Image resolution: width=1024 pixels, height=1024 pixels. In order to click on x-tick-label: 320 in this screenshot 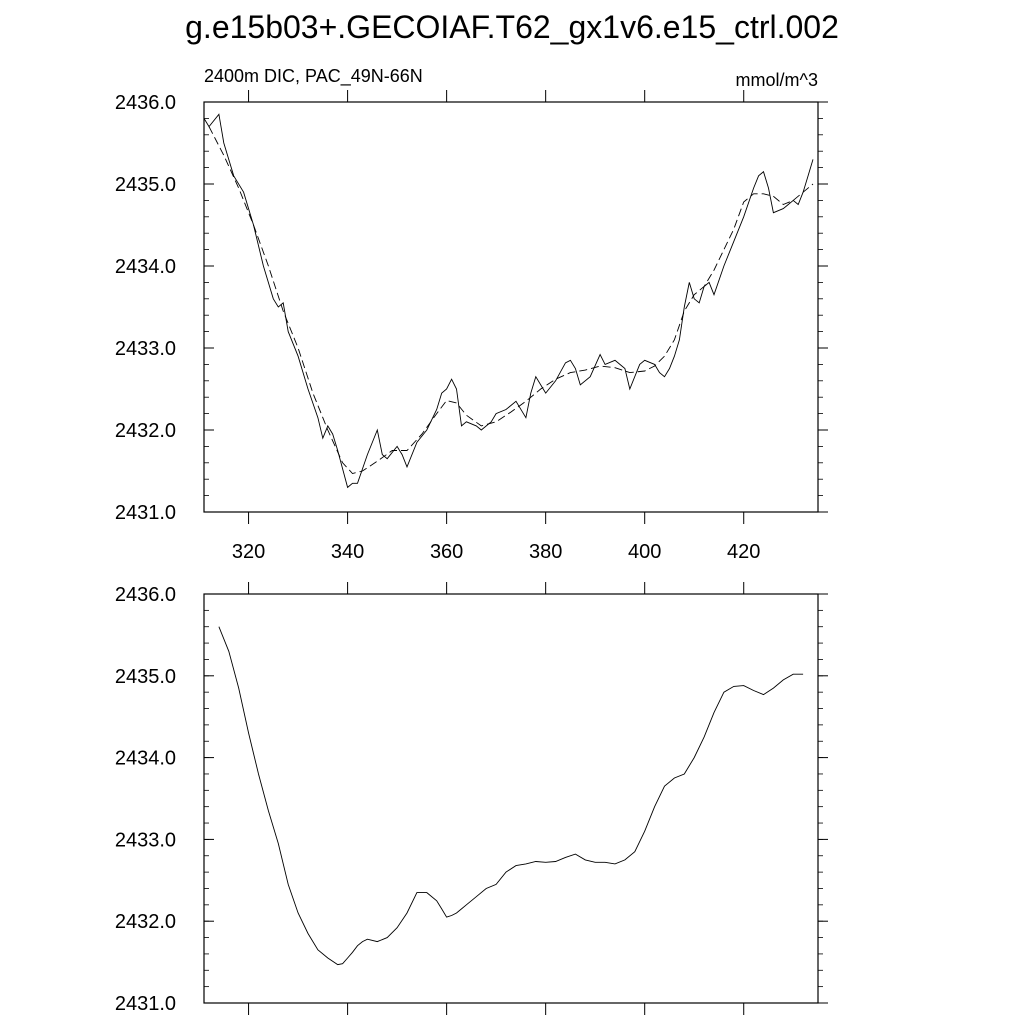, I will do `click(248, 552)`.